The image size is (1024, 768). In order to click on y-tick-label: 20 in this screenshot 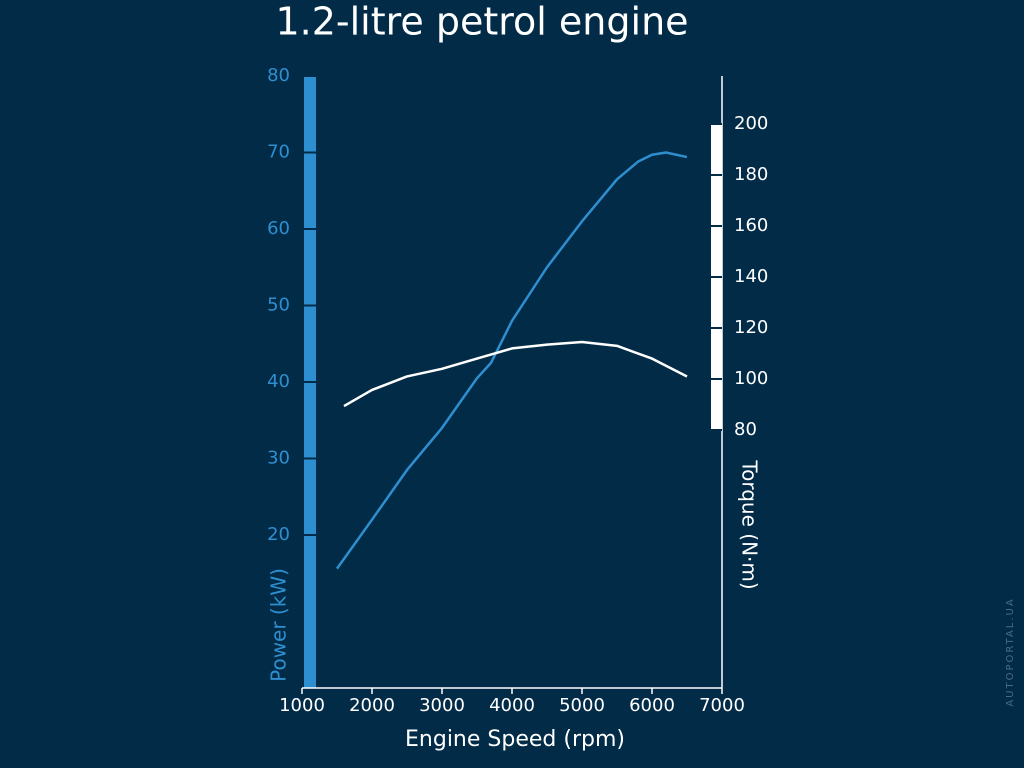, I will do `click(278, 534)`.